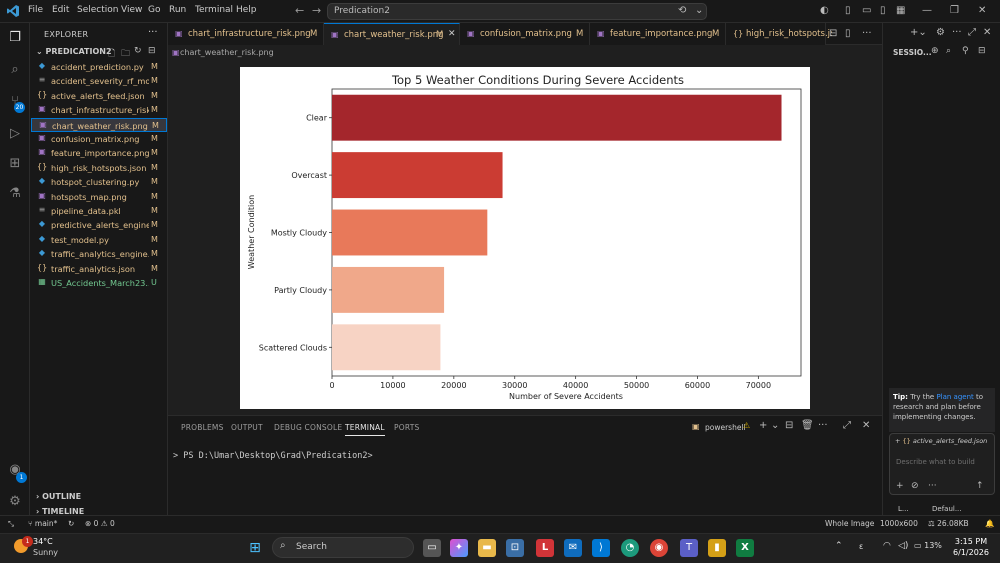  I want to click on terminal-dropdown-icon: ⌄, so click(775, 425).